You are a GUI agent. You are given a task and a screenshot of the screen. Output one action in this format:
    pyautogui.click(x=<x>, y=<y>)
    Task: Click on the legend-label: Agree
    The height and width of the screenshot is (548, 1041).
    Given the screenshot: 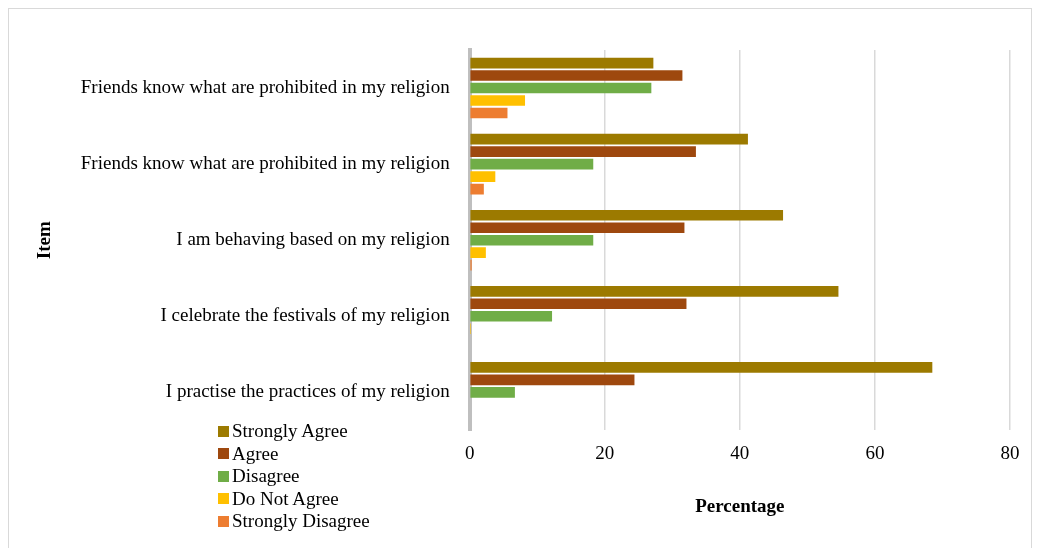 What is the action you would take?
    pyautogui.click(x=255, y=453)
    